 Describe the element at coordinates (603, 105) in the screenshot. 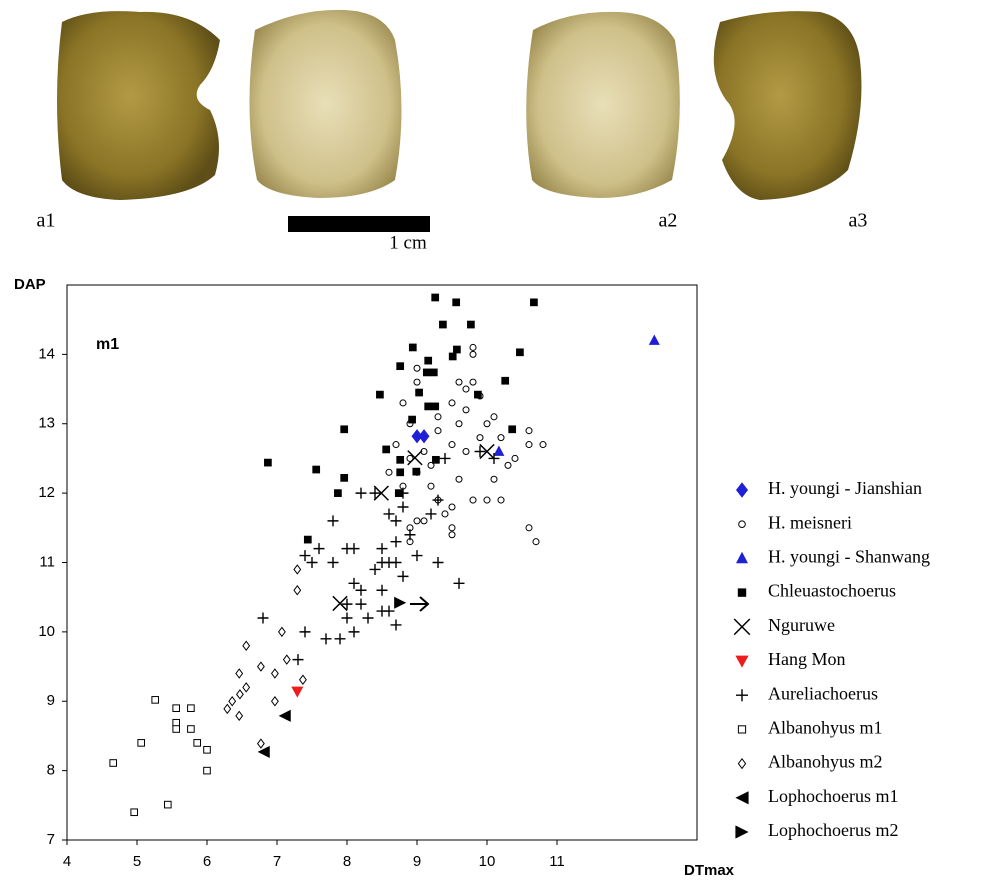

I see `tooth-a2` at that location.